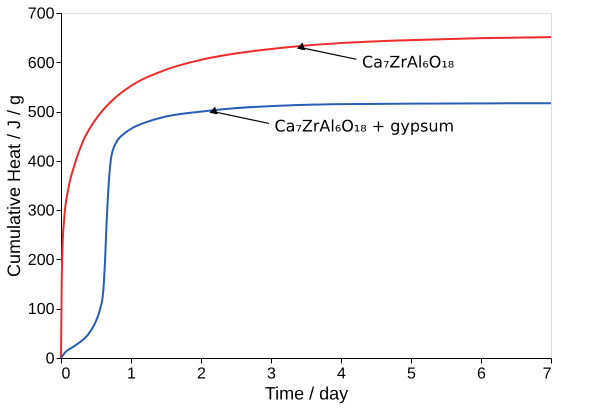 This screenshot has width=589, height=420. What do you see at coordinates (411, 374) in the screenshot?
I see `x-tick-label: 5` at bounding box center [411, 374].